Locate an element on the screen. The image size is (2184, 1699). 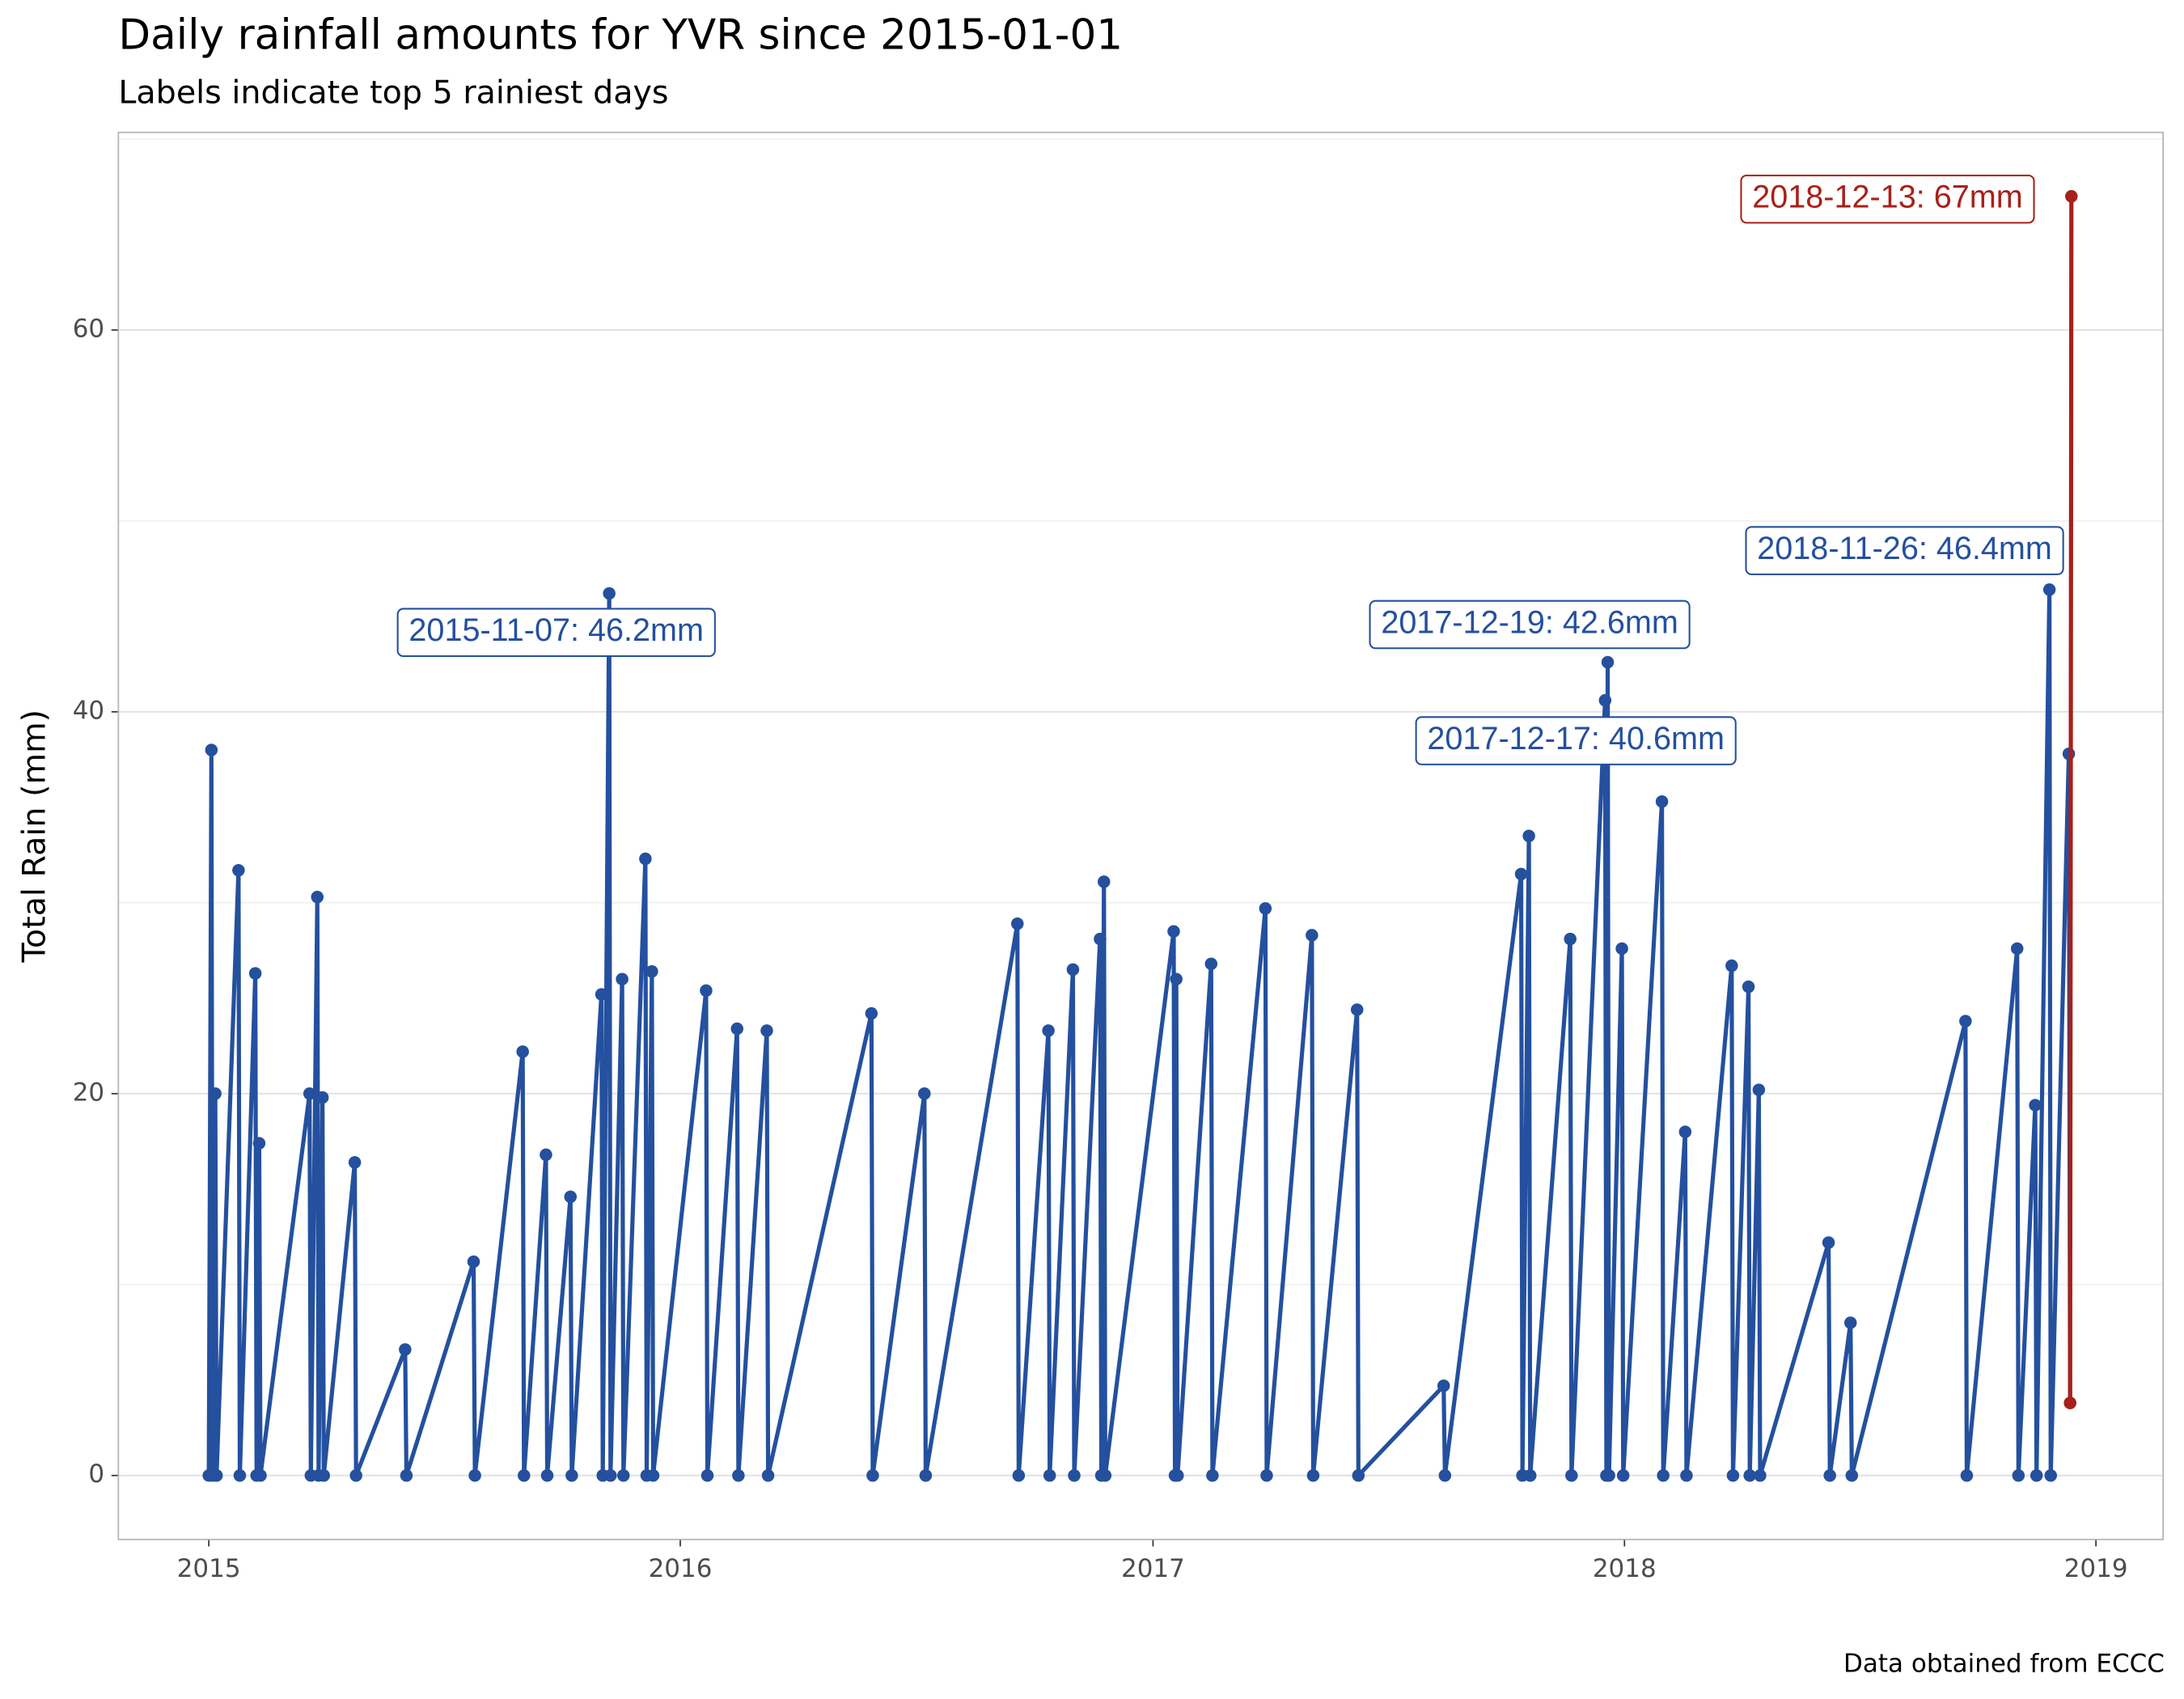
annotation: 2018-11-26: 46.4mm is located at coordinates (1904, 550).